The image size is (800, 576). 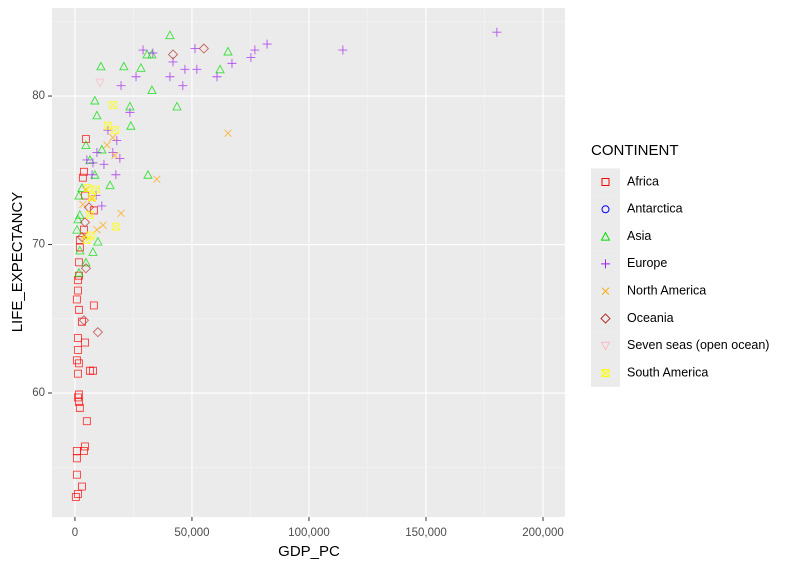 What do you see at coordinates (639, 236) in the screenshot?
I see `legend-label: Asia` at bounding box center [639, 236].